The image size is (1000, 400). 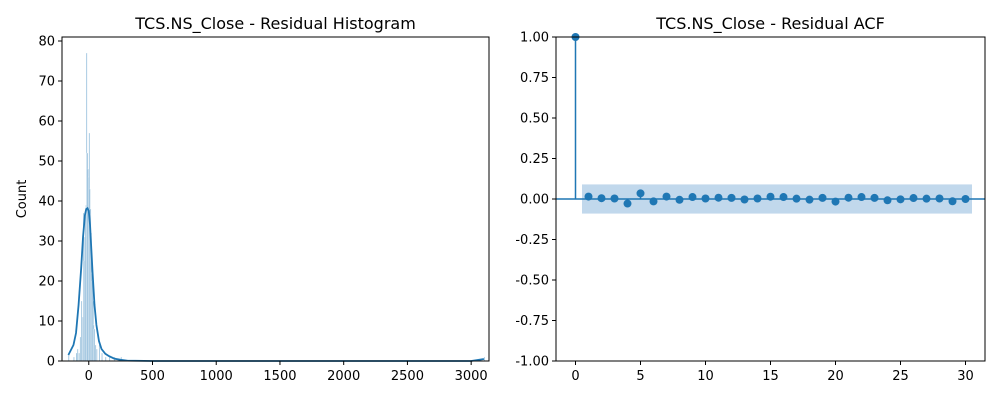 What do you see at coordinates (705, 376) in the screenshot?
I see `acf-x-tick-label: 10` at bounding box center [705, 376].